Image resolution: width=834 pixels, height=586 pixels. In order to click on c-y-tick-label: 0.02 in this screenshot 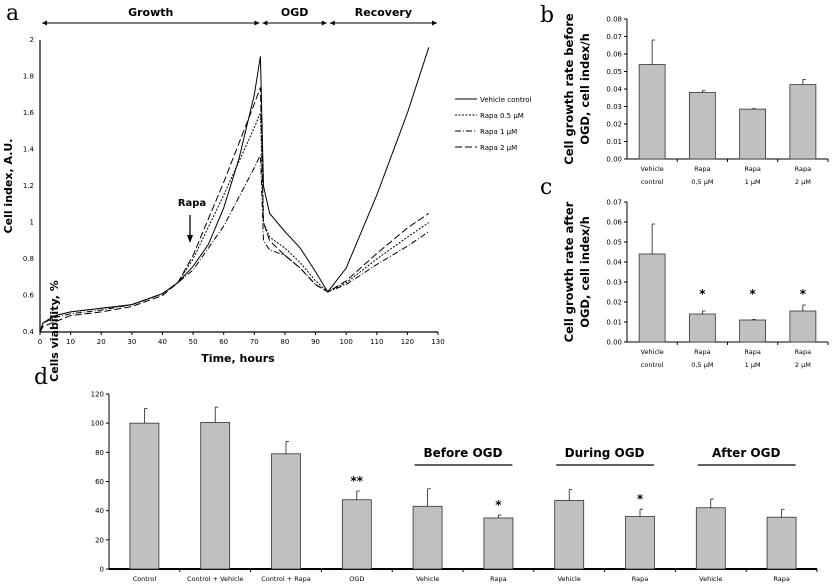, I will do `click(614, 303)`.